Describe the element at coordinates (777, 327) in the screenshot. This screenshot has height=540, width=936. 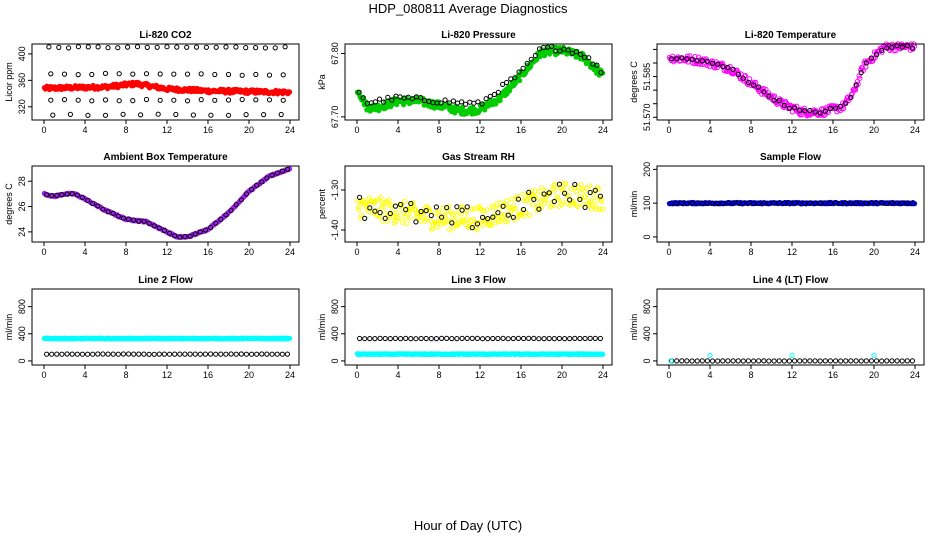
I see `chart-panel: Line 4 (LT) Flow ml/min 0 4 8 12 16 20 24 0 400 800` at that location.